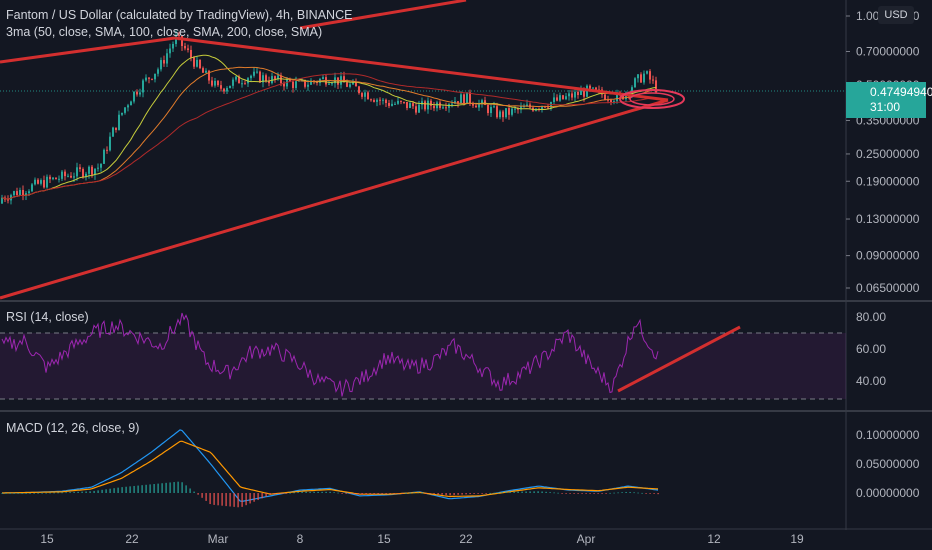  What do you see at coordinates (888, 493) in the screenshot?
I see `macd-tick-label: 0.00000000` at bounding box center [888, 493].